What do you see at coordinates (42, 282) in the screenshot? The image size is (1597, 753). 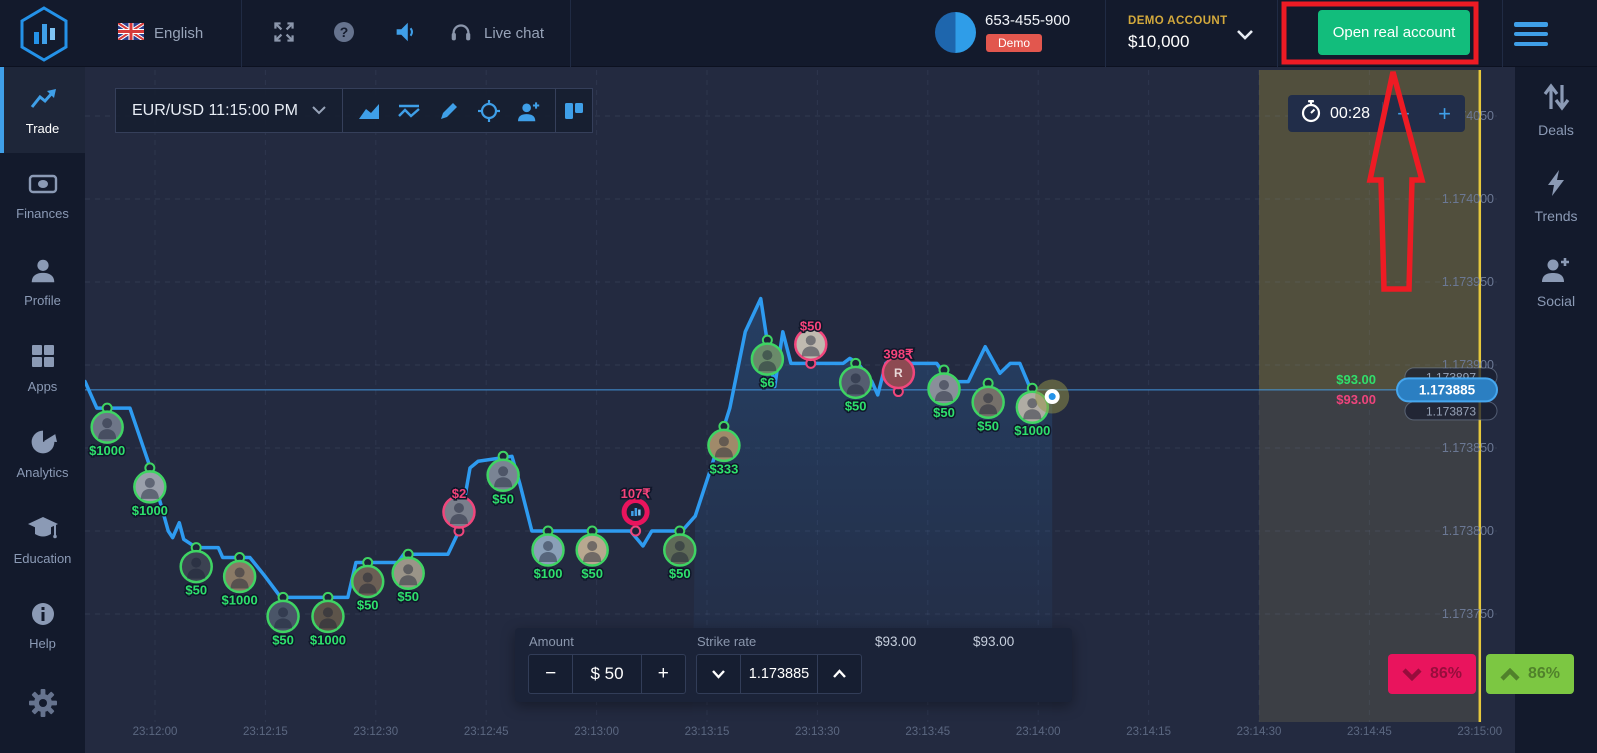 I see `sidebar-item-profile: Profile` at bounding box center [42, 282].